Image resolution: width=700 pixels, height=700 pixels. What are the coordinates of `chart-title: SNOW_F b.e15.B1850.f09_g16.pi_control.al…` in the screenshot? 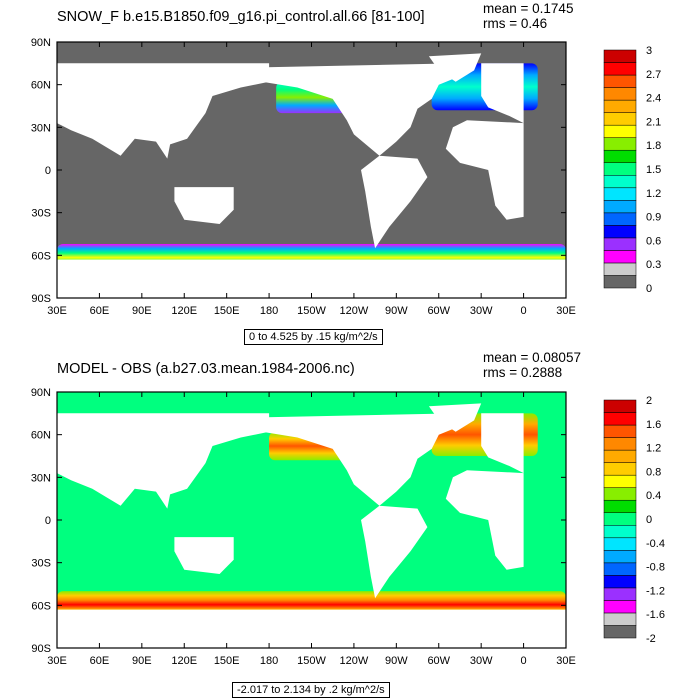 It's located at (241, 17).